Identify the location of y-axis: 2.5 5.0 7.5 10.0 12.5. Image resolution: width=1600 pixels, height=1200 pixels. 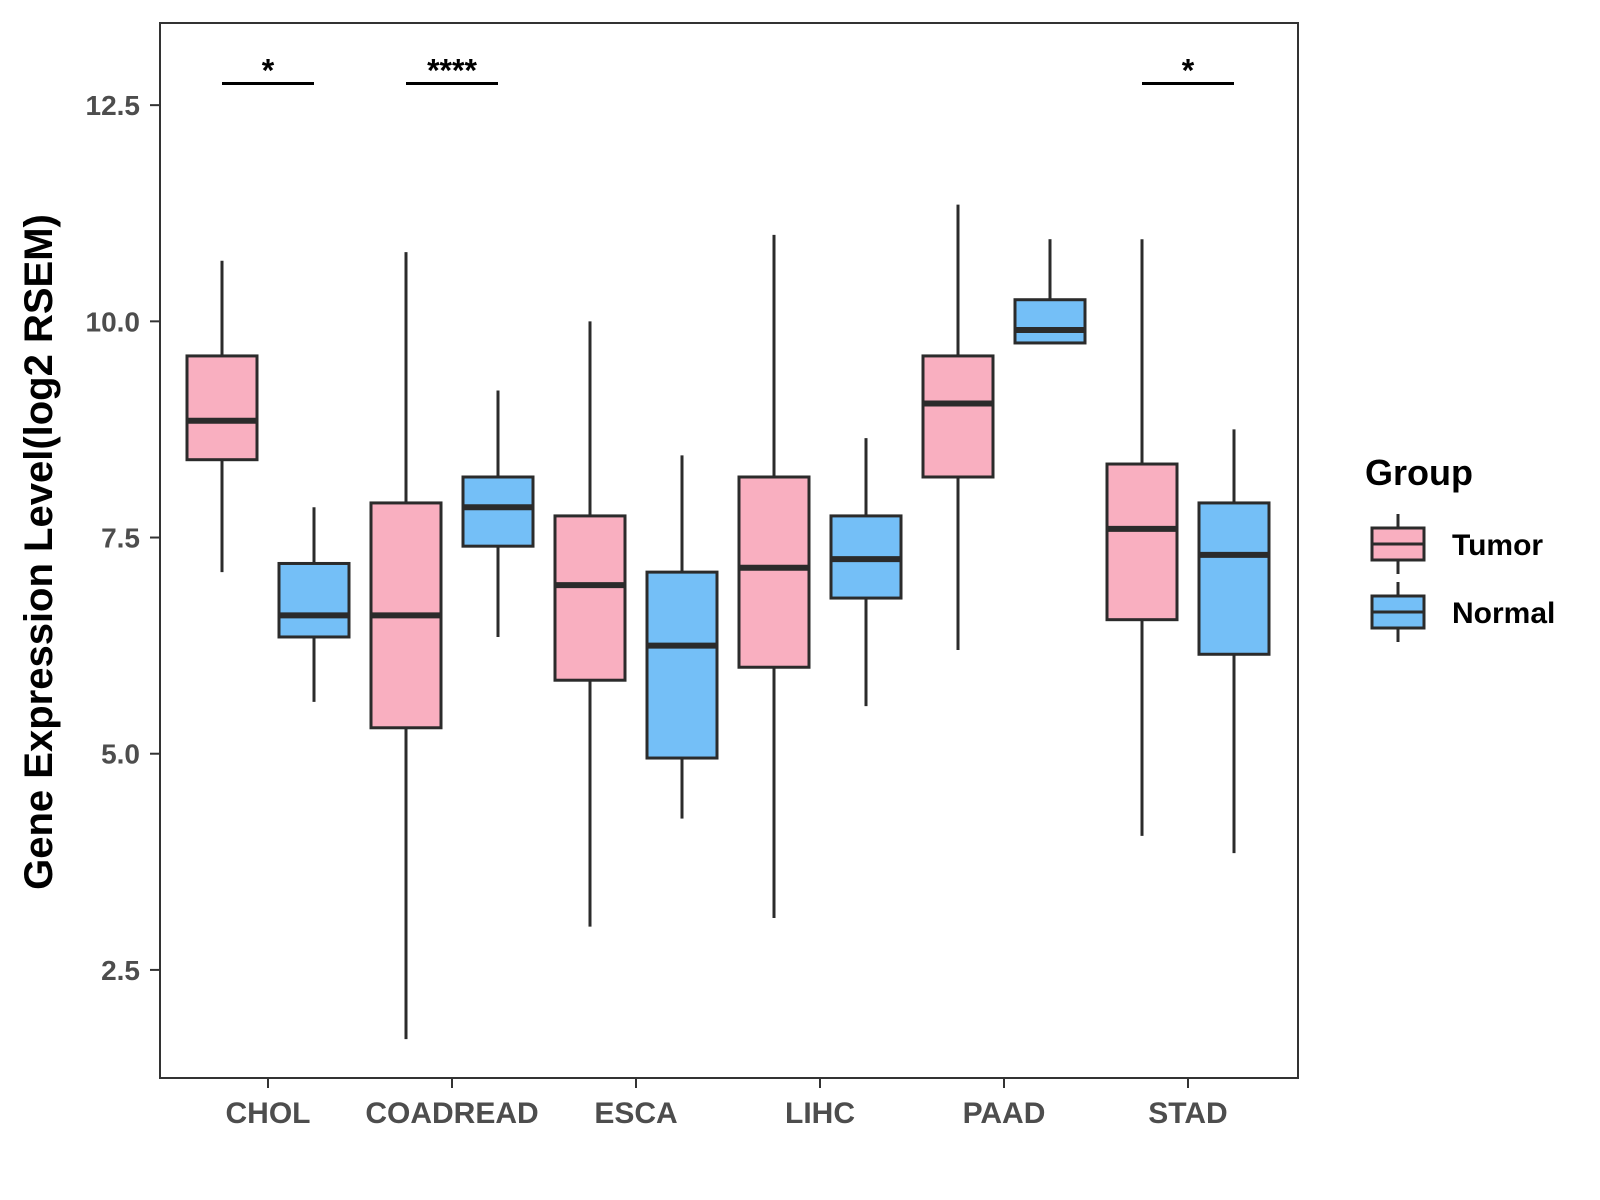
(123, 538).